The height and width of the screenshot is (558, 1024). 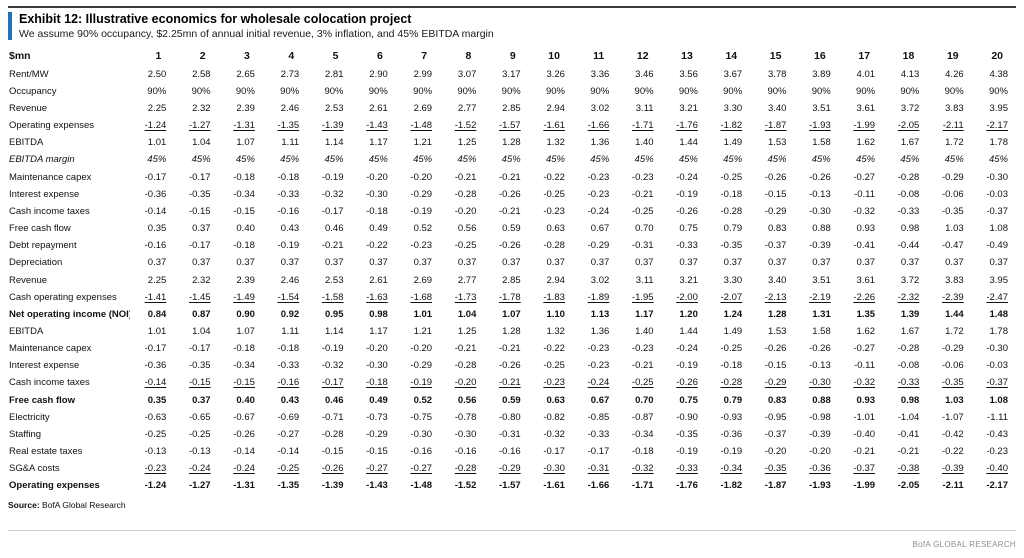 I want to click on value-cell: -1.01, so click(x=864, y=417).